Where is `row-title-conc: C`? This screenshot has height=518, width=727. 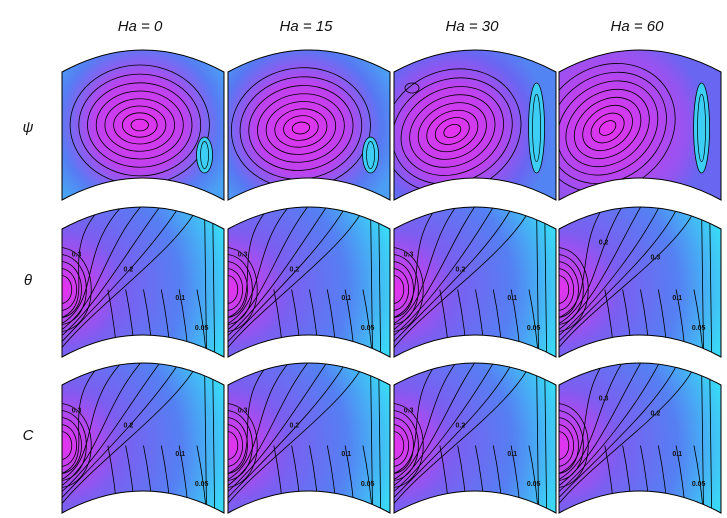 row-title-conc: C is located at coordinates (28, 435).